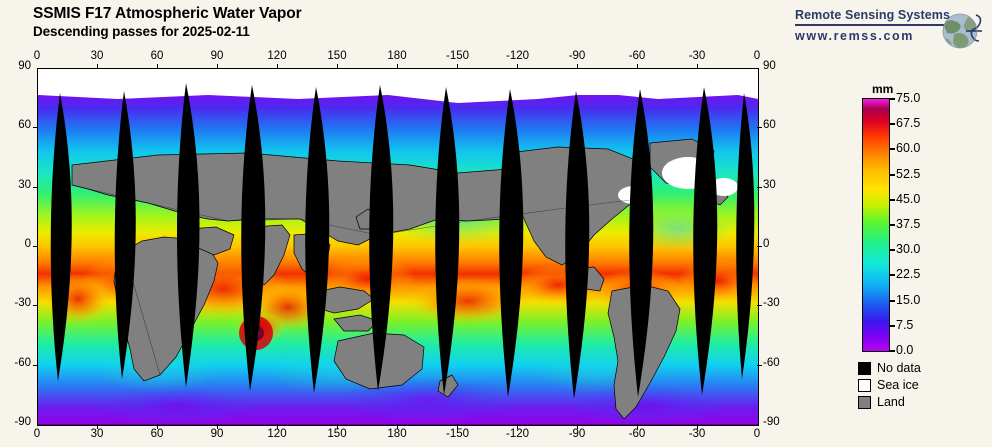 This screenshot has width=992, height=447. Describe the element at coordinates (864, 368) in the screenshot. I see `no-data-swatch` at that location.